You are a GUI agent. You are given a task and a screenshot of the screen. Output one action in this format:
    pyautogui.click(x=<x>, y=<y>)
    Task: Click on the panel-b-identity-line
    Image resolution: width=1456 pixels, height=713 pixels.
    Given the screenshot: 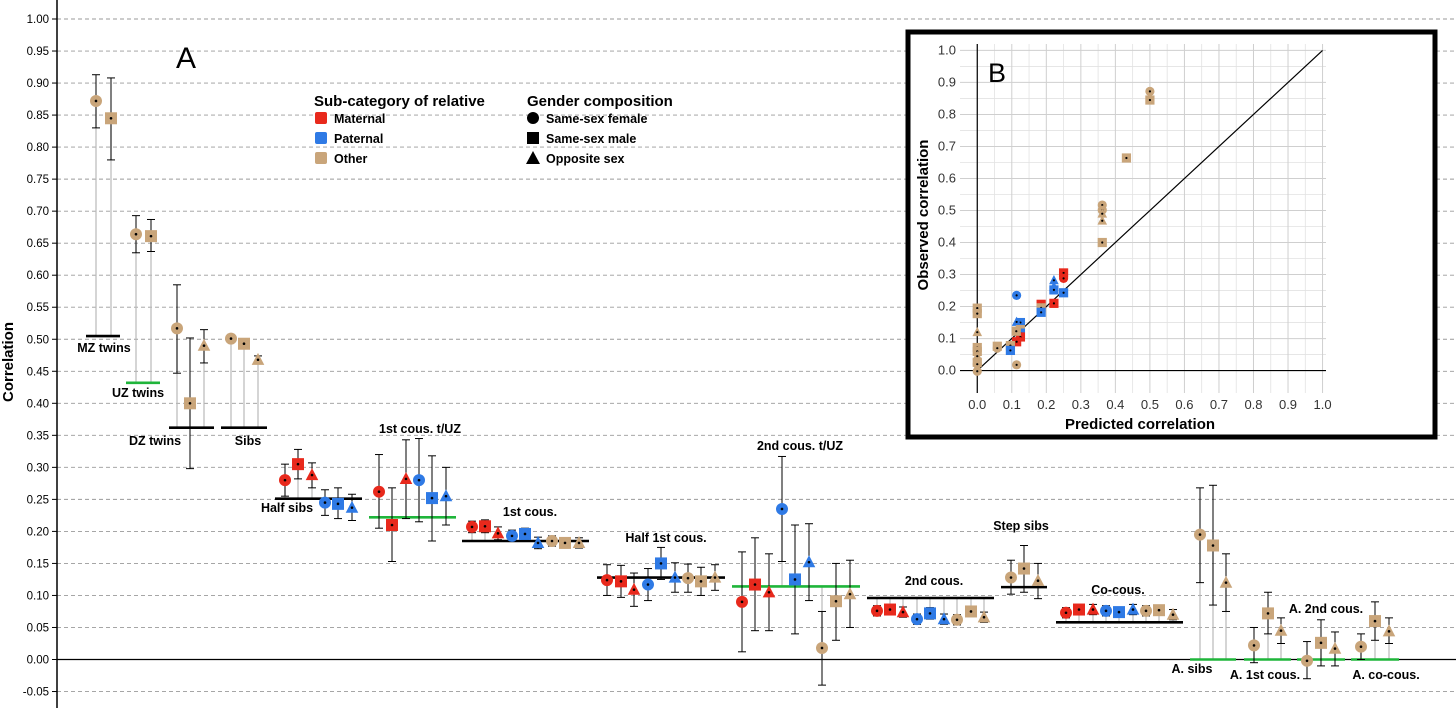 What is the action you would take?
    pyautogui.click(x=1149, y=210)
    